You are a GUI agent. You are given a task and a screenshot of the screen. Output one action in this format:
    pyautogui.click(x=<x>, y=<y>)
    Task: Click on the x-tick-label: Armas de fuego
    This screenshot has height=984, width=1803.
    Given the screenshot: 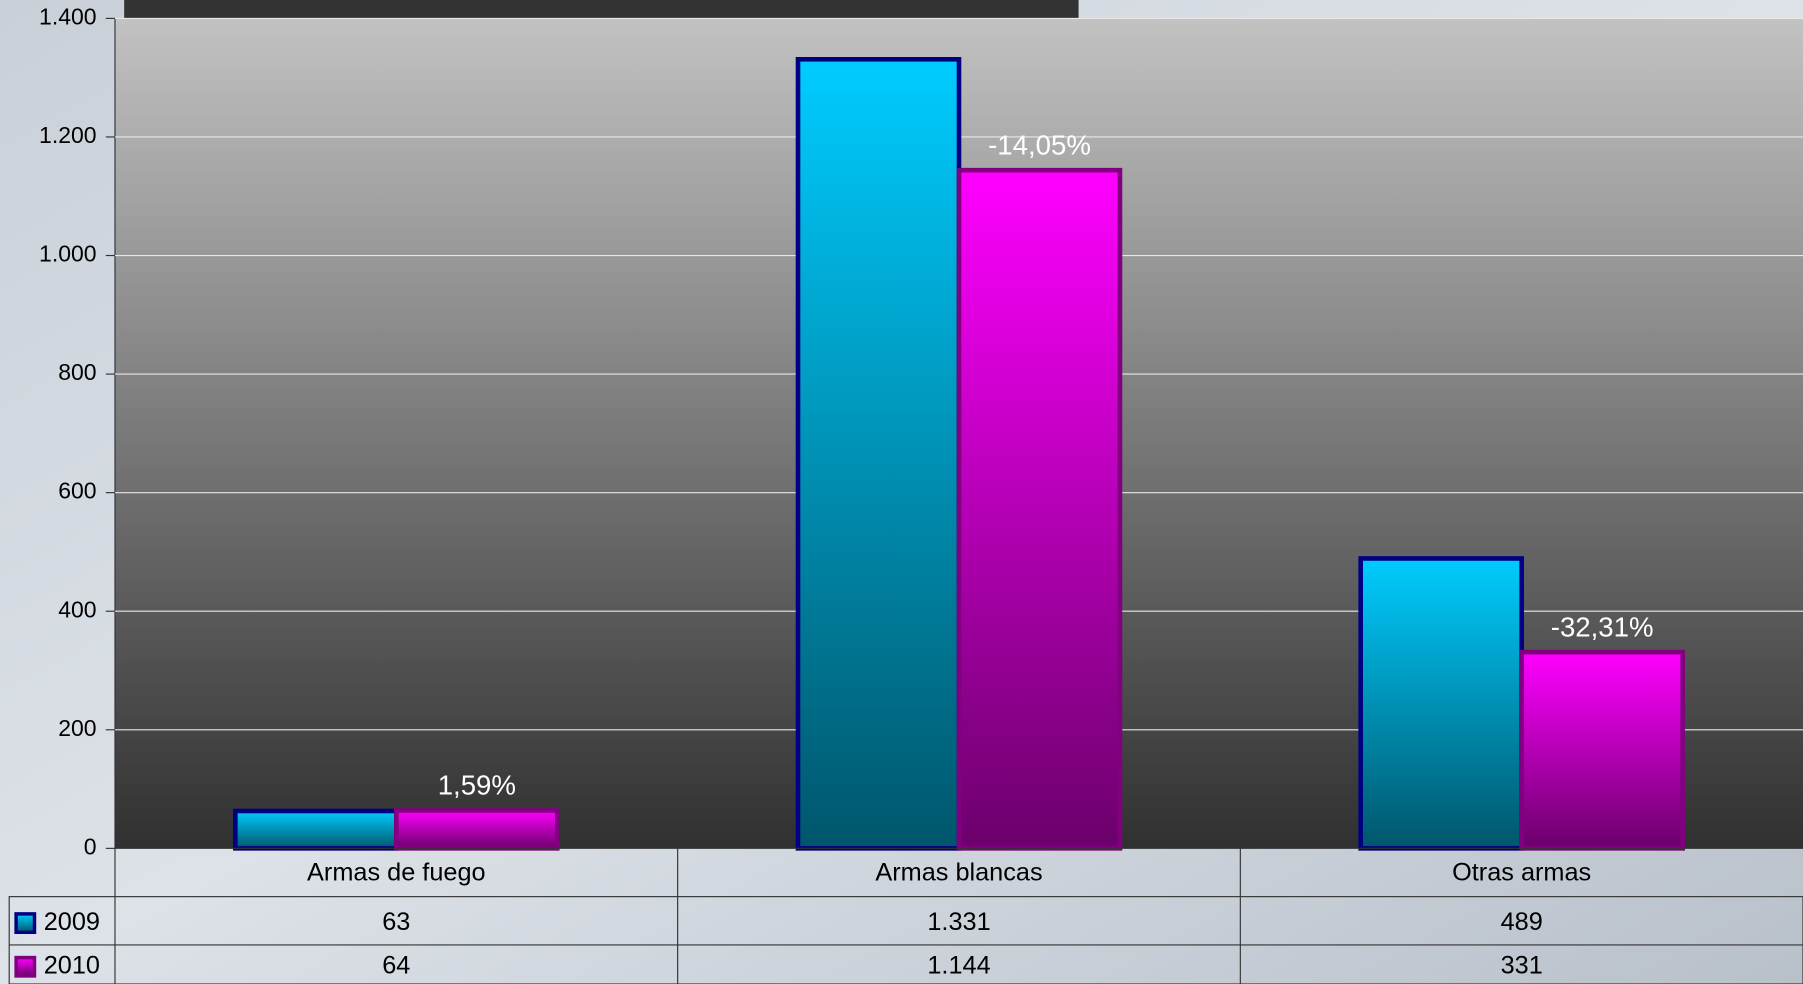 What is the action you would take?
    pyautogui.click(x=396, y=872)
    